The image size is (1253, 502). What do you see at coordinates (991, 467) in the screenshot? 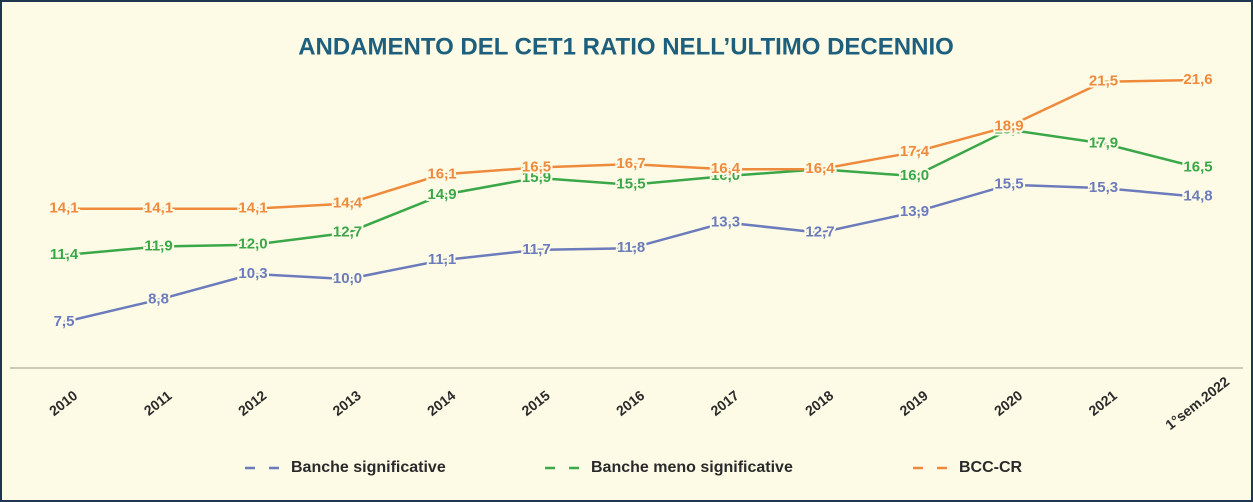
I see `legend-label: BCC-CR` at bounding box center [991, 467].